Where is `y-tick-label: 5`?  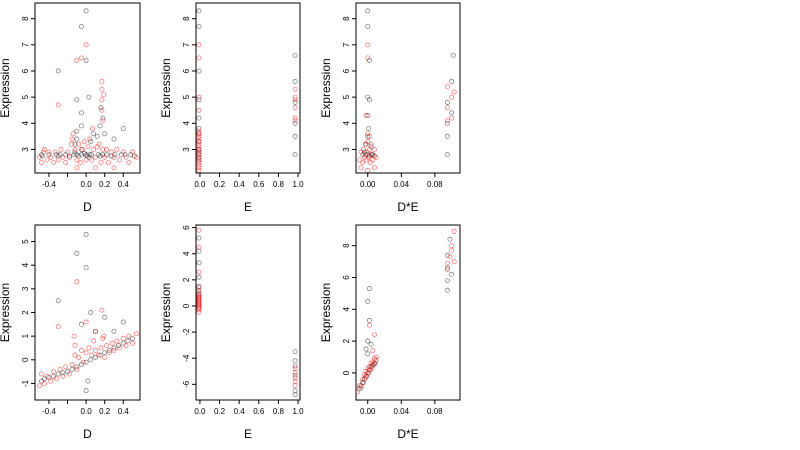 y-tick-label: 5 is located at coordinates (186, 96).